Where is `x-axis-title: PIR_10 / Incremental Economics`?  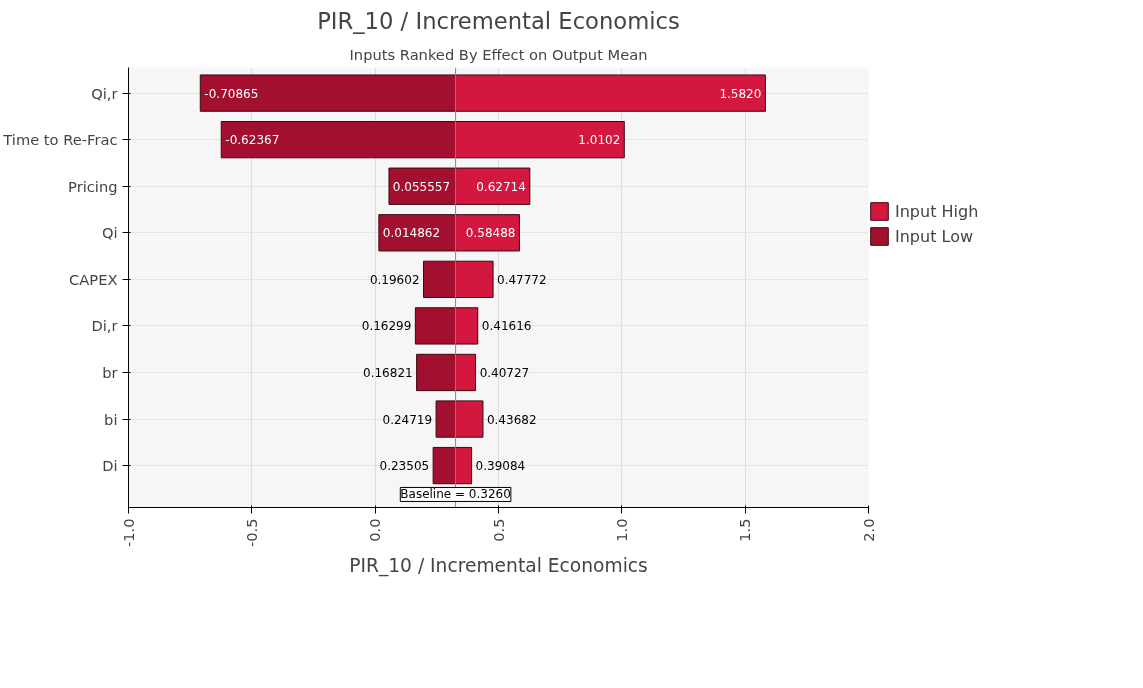 x-axis-title: PIR_10 / Incremental Economics is located at coordinates (498, 566).